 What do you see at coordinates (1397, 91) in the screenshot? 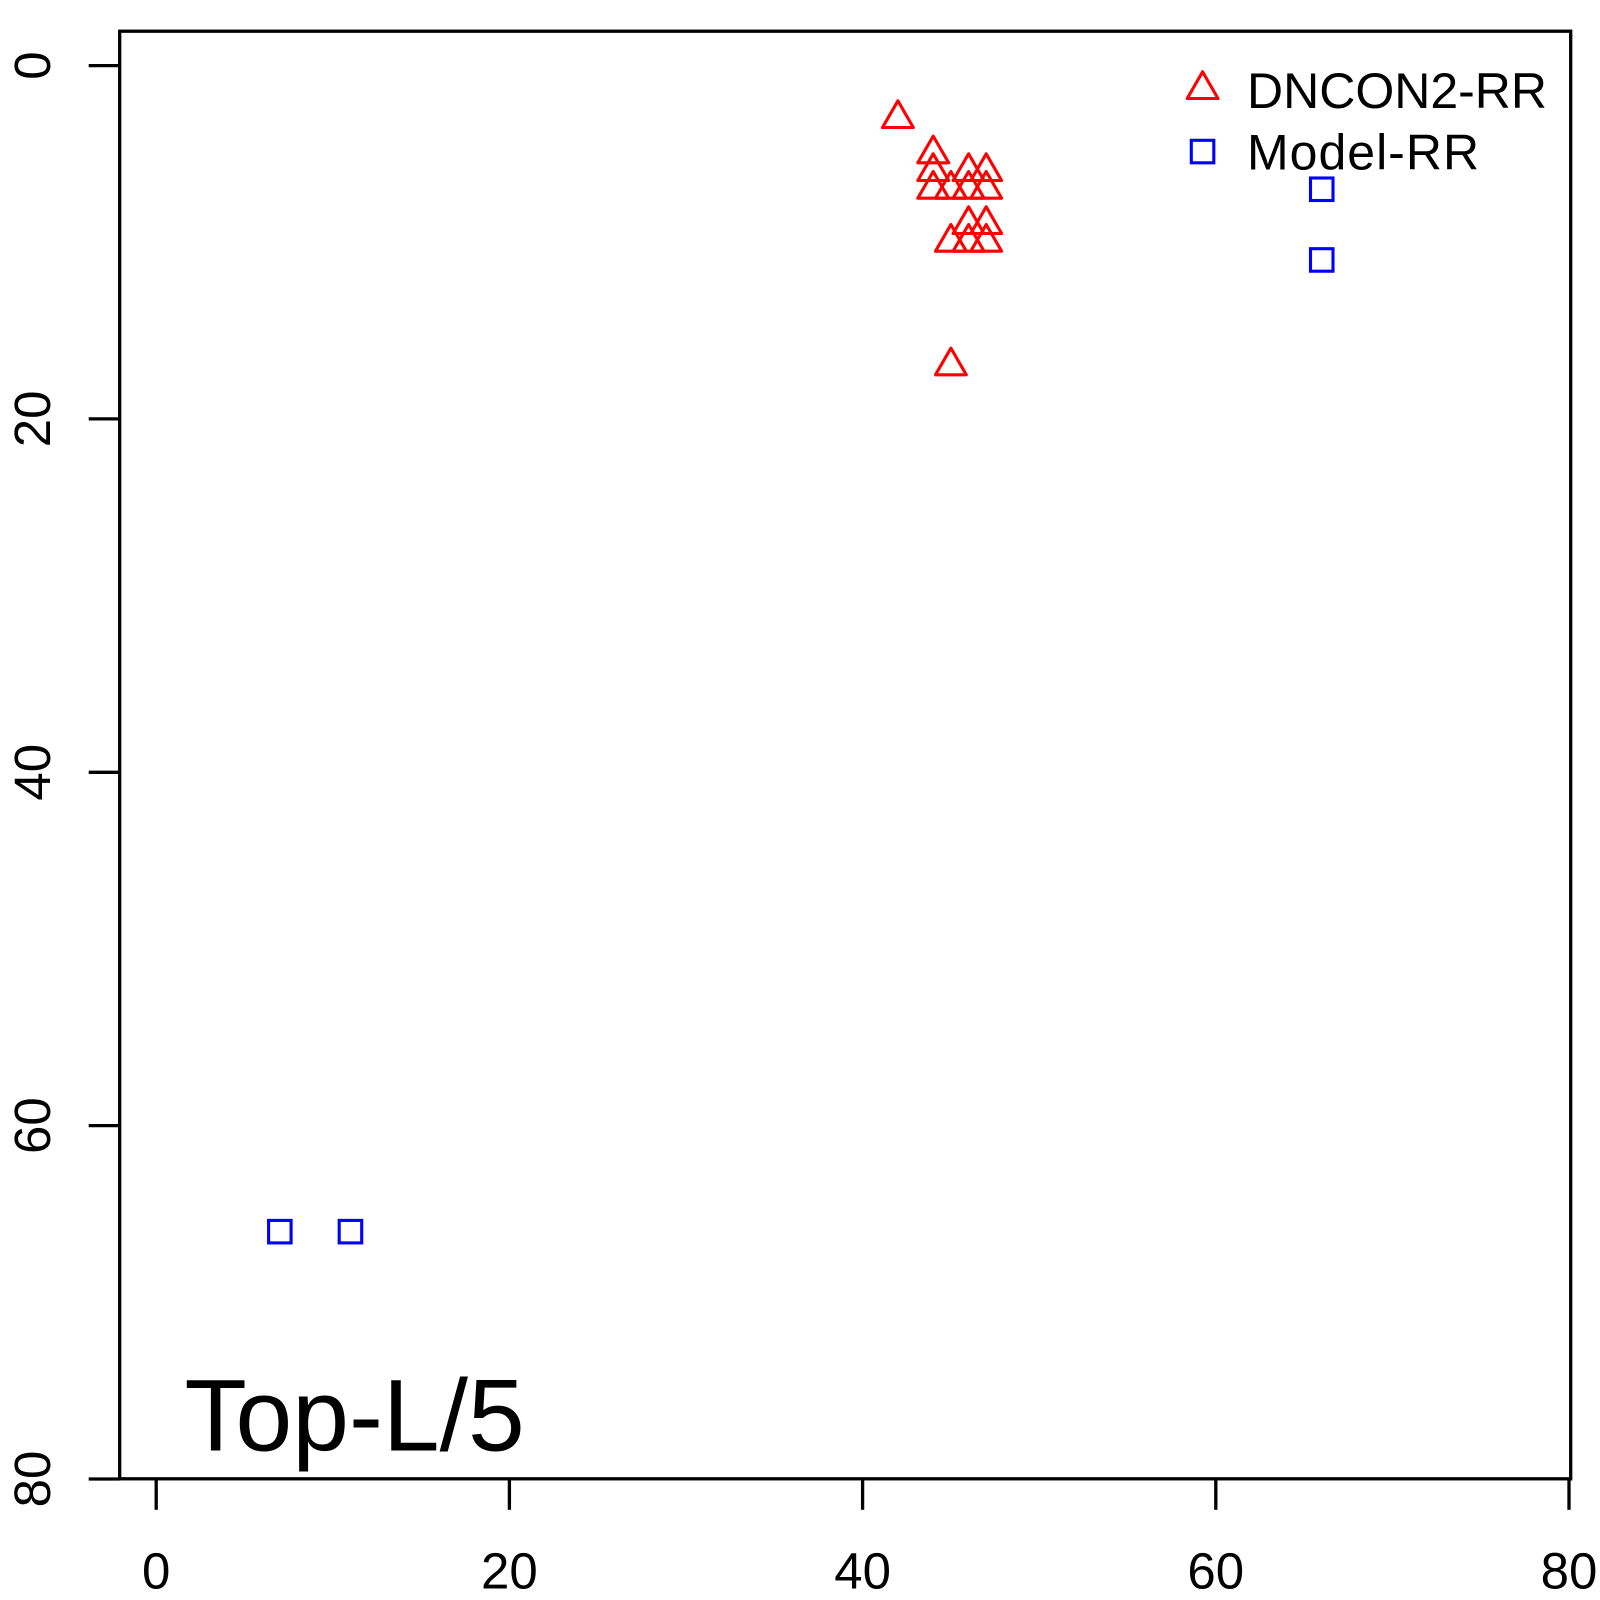
I see `svg-text: DNCON2-RR` at bounding box center [1397, 91].